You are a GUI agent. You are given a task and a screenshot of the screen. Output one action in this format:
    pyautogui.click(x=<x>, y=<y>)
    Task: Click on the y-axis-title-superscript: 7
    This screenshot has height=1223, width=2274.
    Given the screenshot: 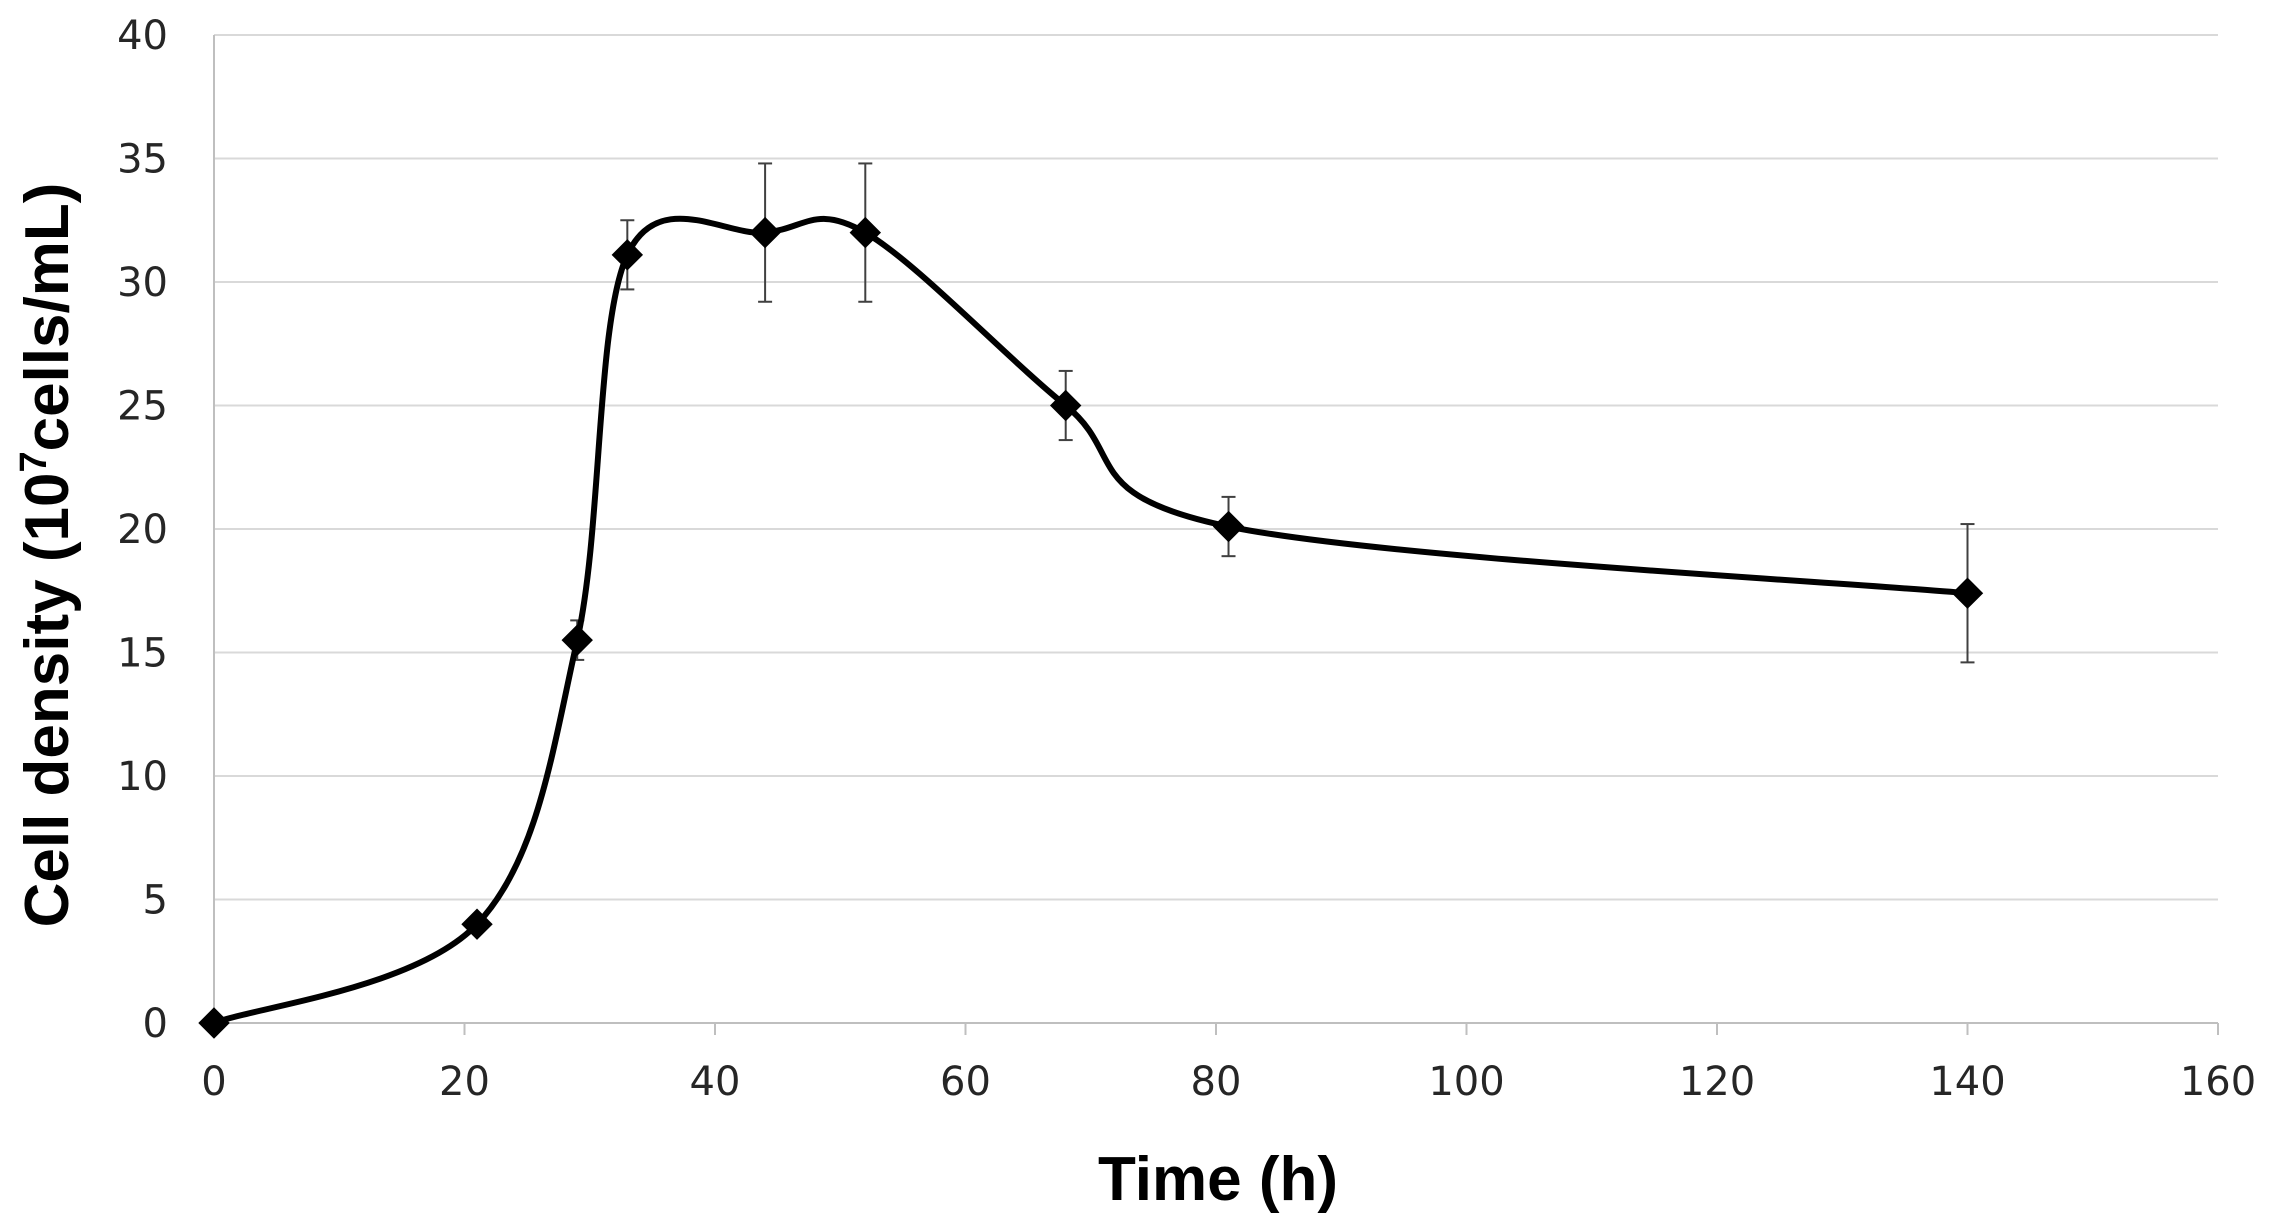 What is the action you would take?
    pyautogui.click(x=34, y=461)
    